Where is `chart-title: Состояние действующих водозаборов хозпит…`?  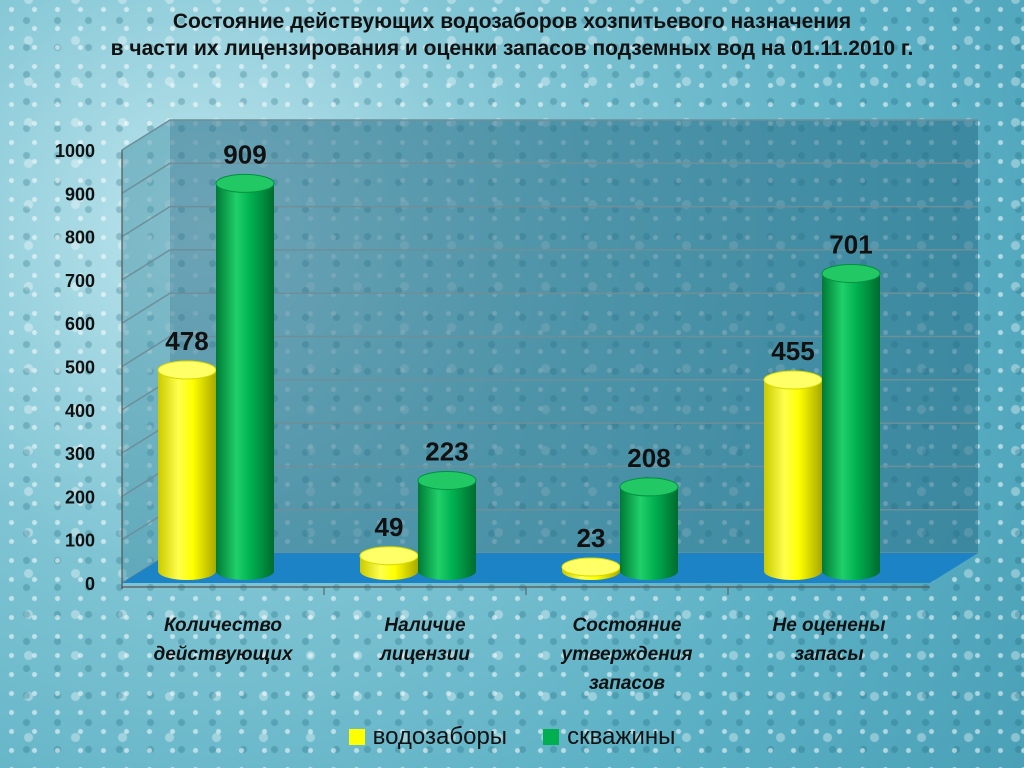 chart-title: Состояние действующих водозаборов хозпит… is located at coordinates (512, 35).